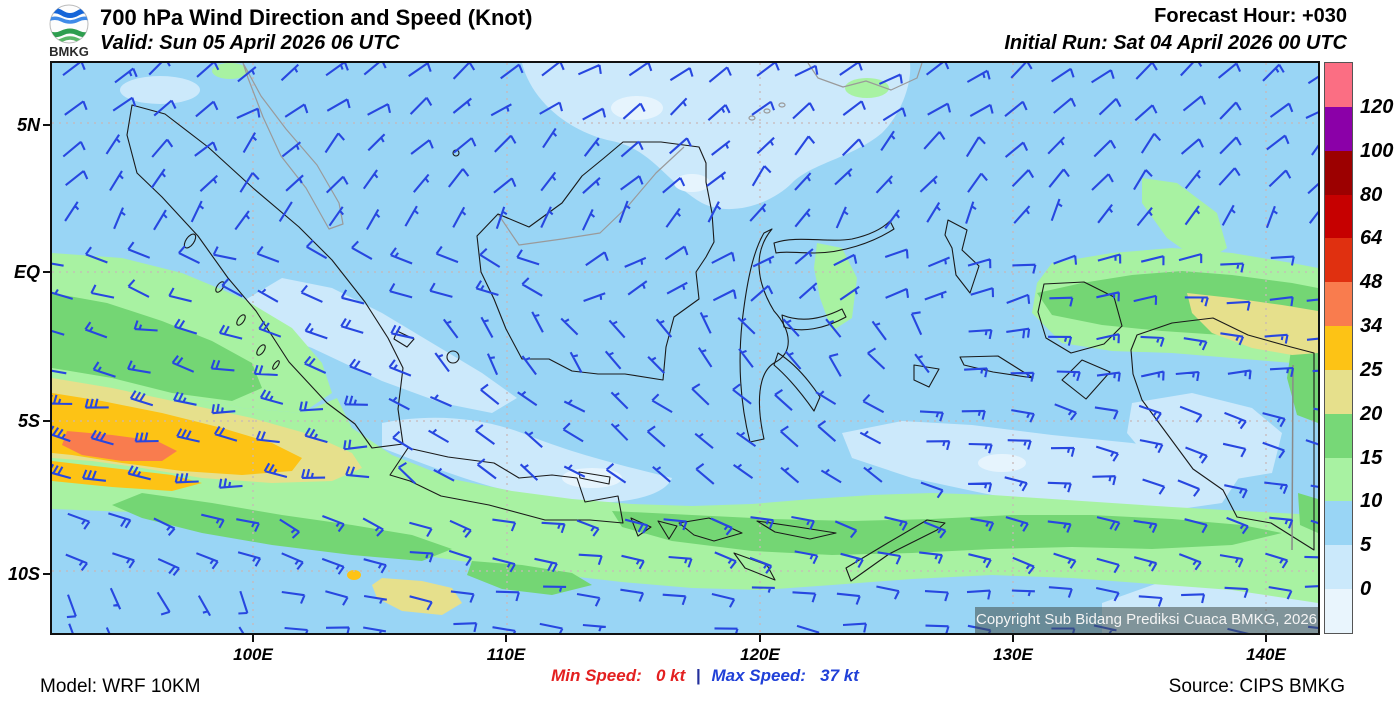 The width and height of the screenshot is (1400, 709). I want to click on bmkg-logo-text: BMKG, so click(69, 51).